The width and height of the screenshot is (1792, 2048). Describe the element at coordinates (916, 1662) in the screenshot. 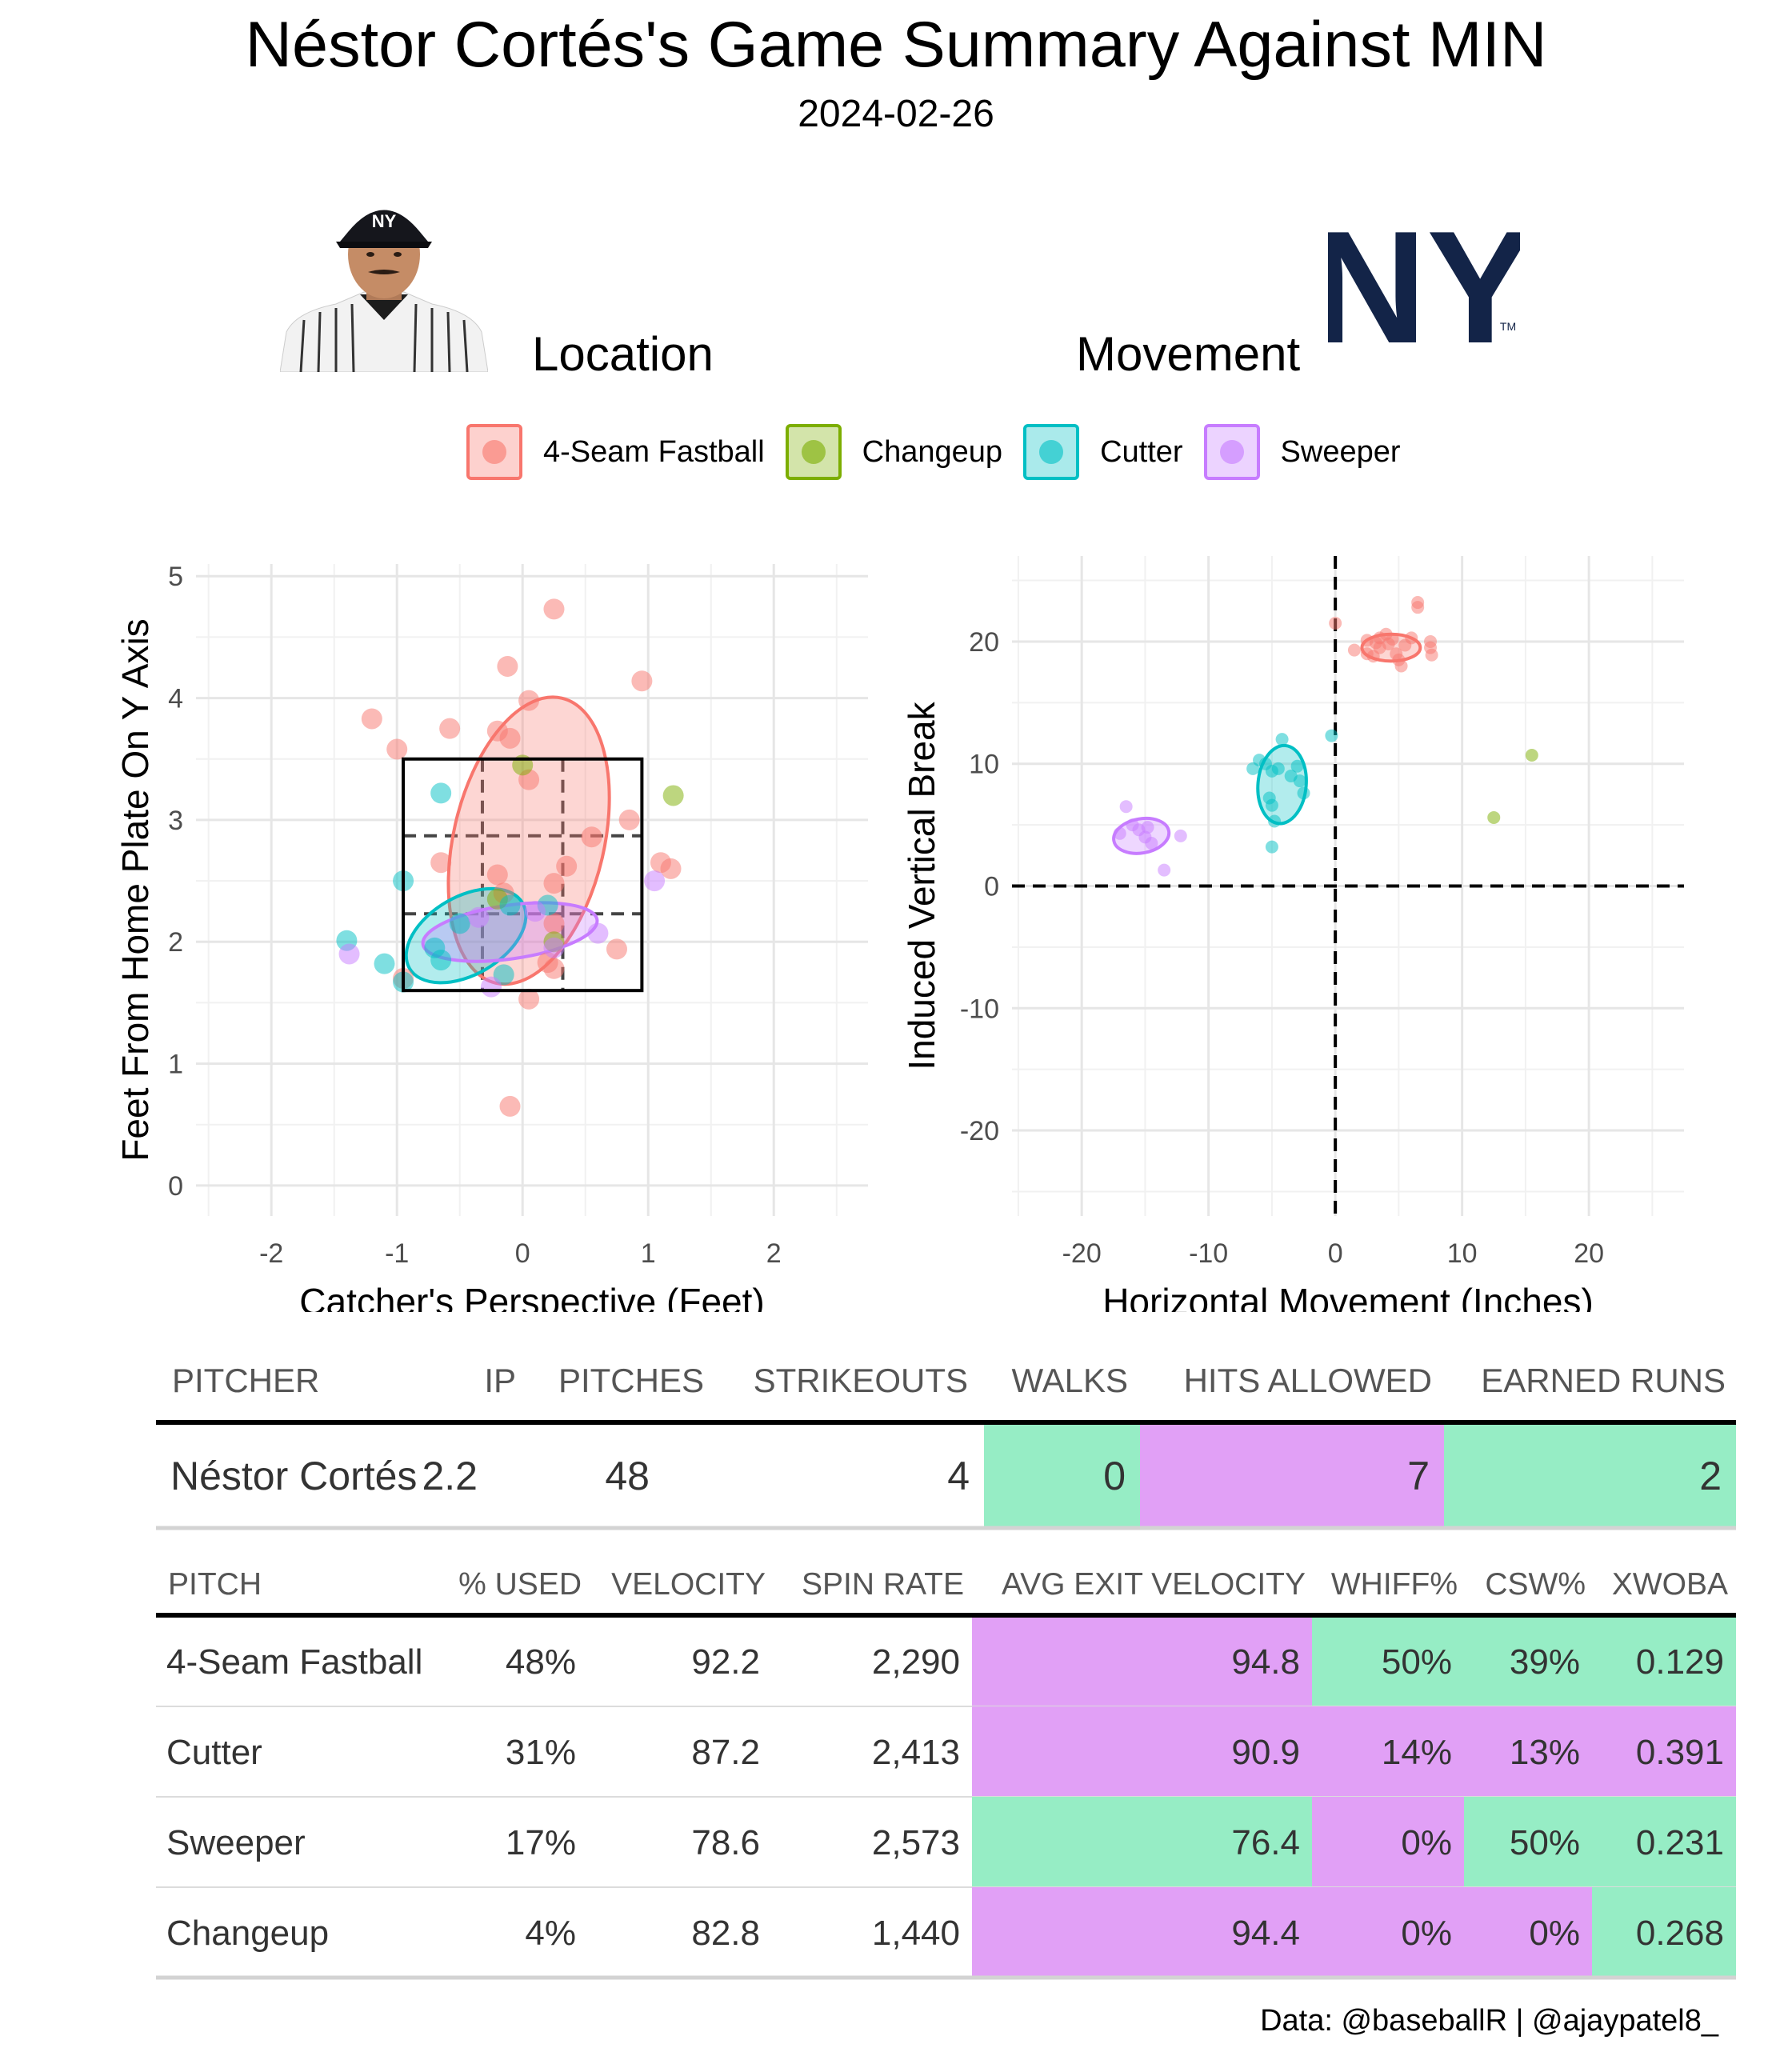

I see `pitch-cell: 2,290` at that location.